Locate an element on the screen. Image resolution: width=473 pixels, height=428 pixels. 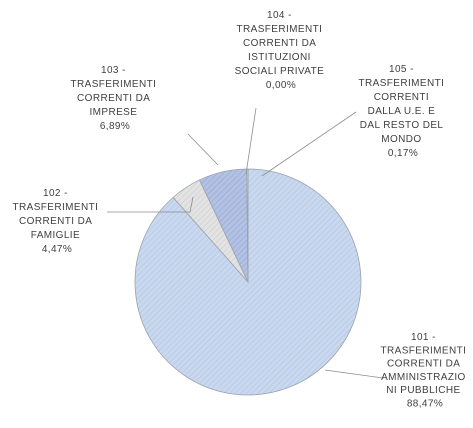
label-105-line: DAL RESTO DEL is located at coordinates (402, 125).